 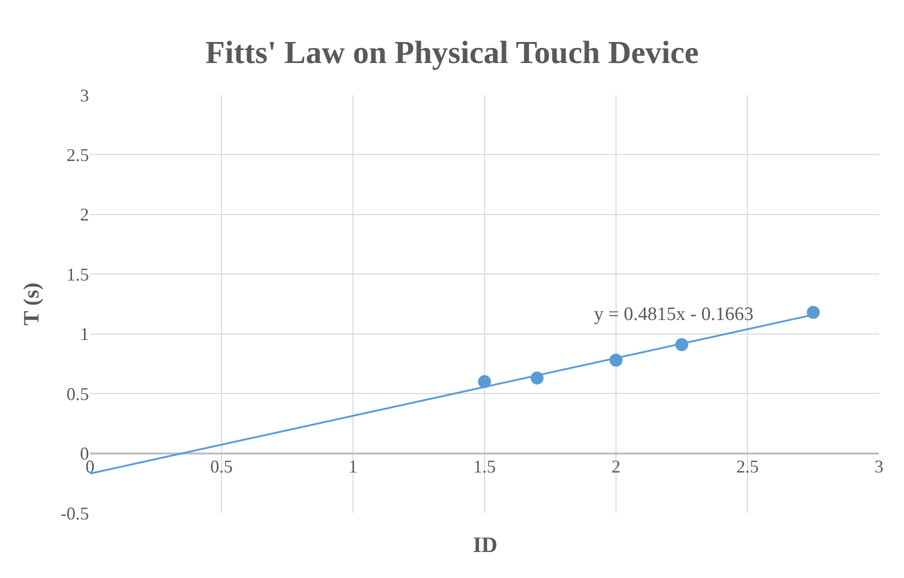 What do you see at coordinates (452, 52) in the screenshot?
I see `chart-title: Fitts' Law on Physical Touch Device` at bounding box center [452, 52].